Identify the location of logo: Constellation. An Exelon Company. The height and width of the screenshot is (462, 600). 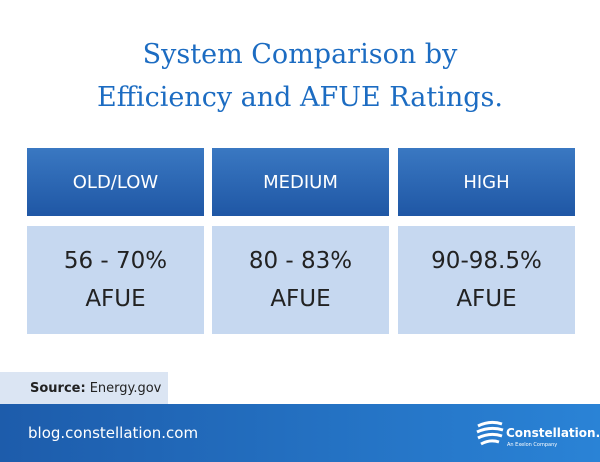
(538, 435).